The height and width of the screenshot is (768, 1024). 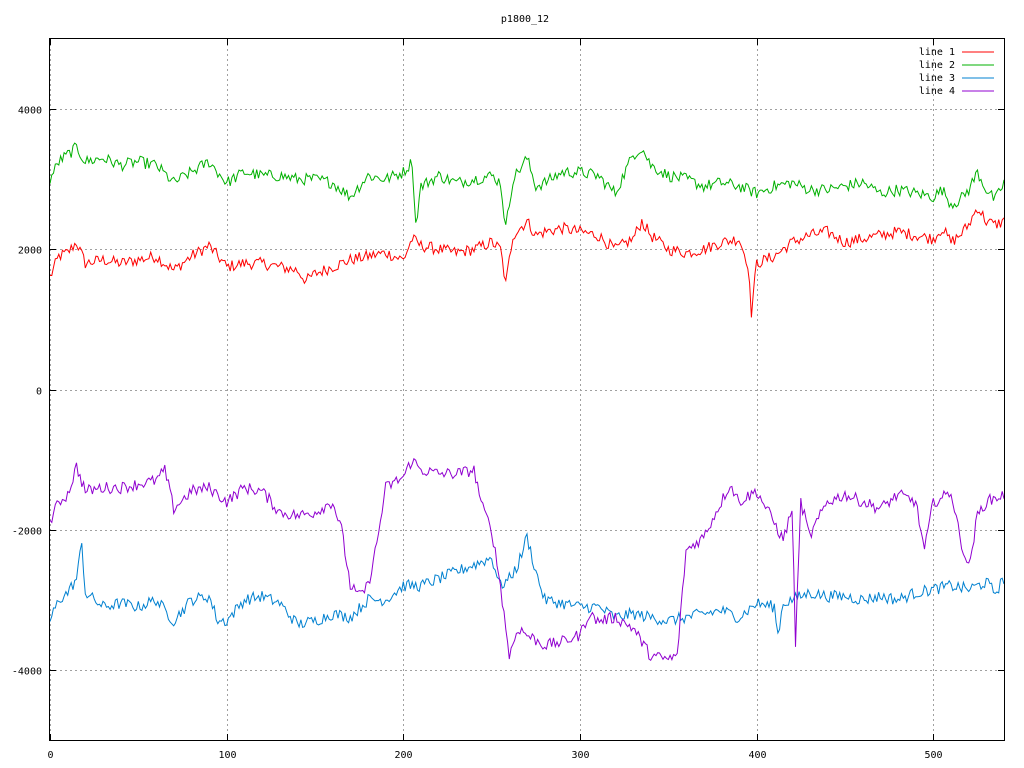 I want to click on x-tick-label: 0, so click(x=50, y=755).